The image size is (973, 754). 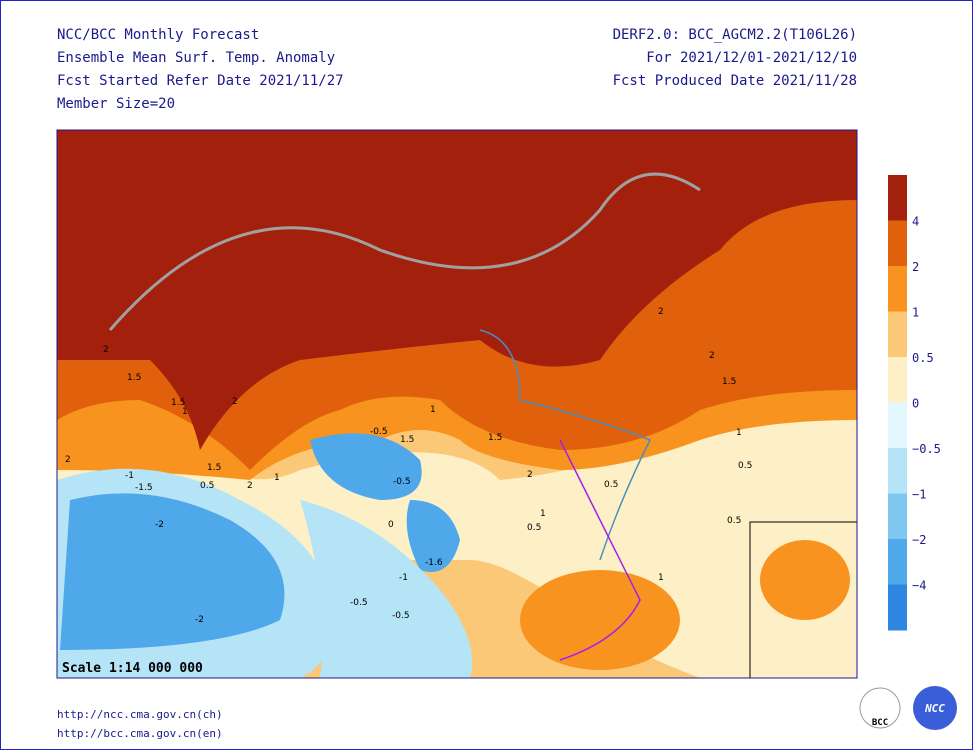 I want to click on colorbar-label: −0.5, so click(x=926, y=449).